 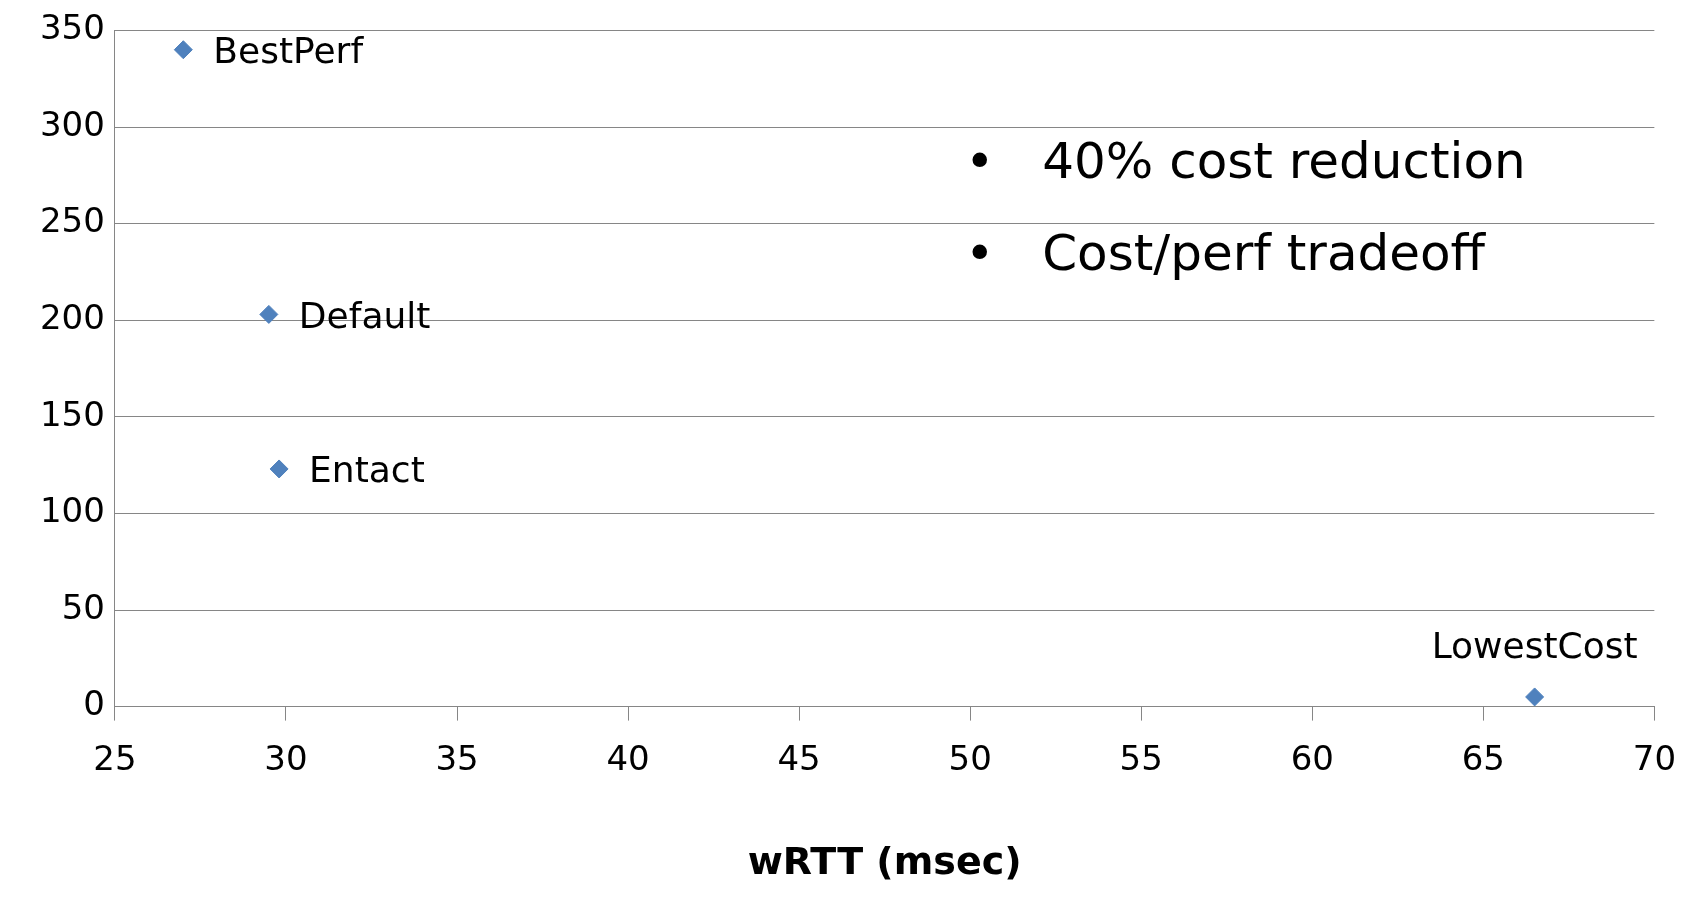 I want to click on x-tick-label: 40, so click(x=628, y=757).